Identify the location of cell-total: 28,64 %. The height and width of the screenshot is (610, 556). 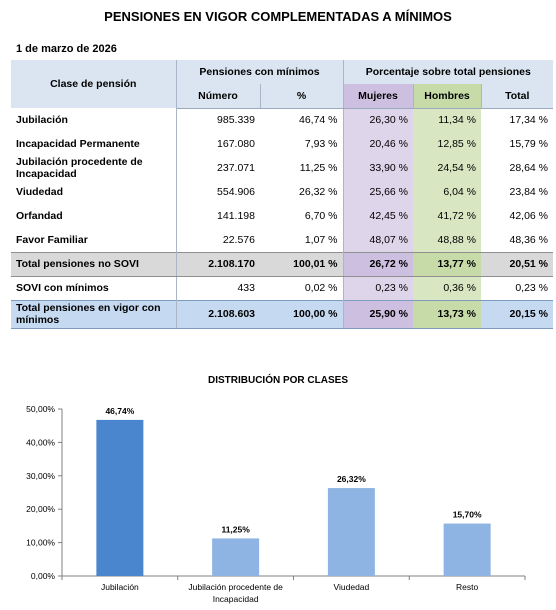
(529, 168).